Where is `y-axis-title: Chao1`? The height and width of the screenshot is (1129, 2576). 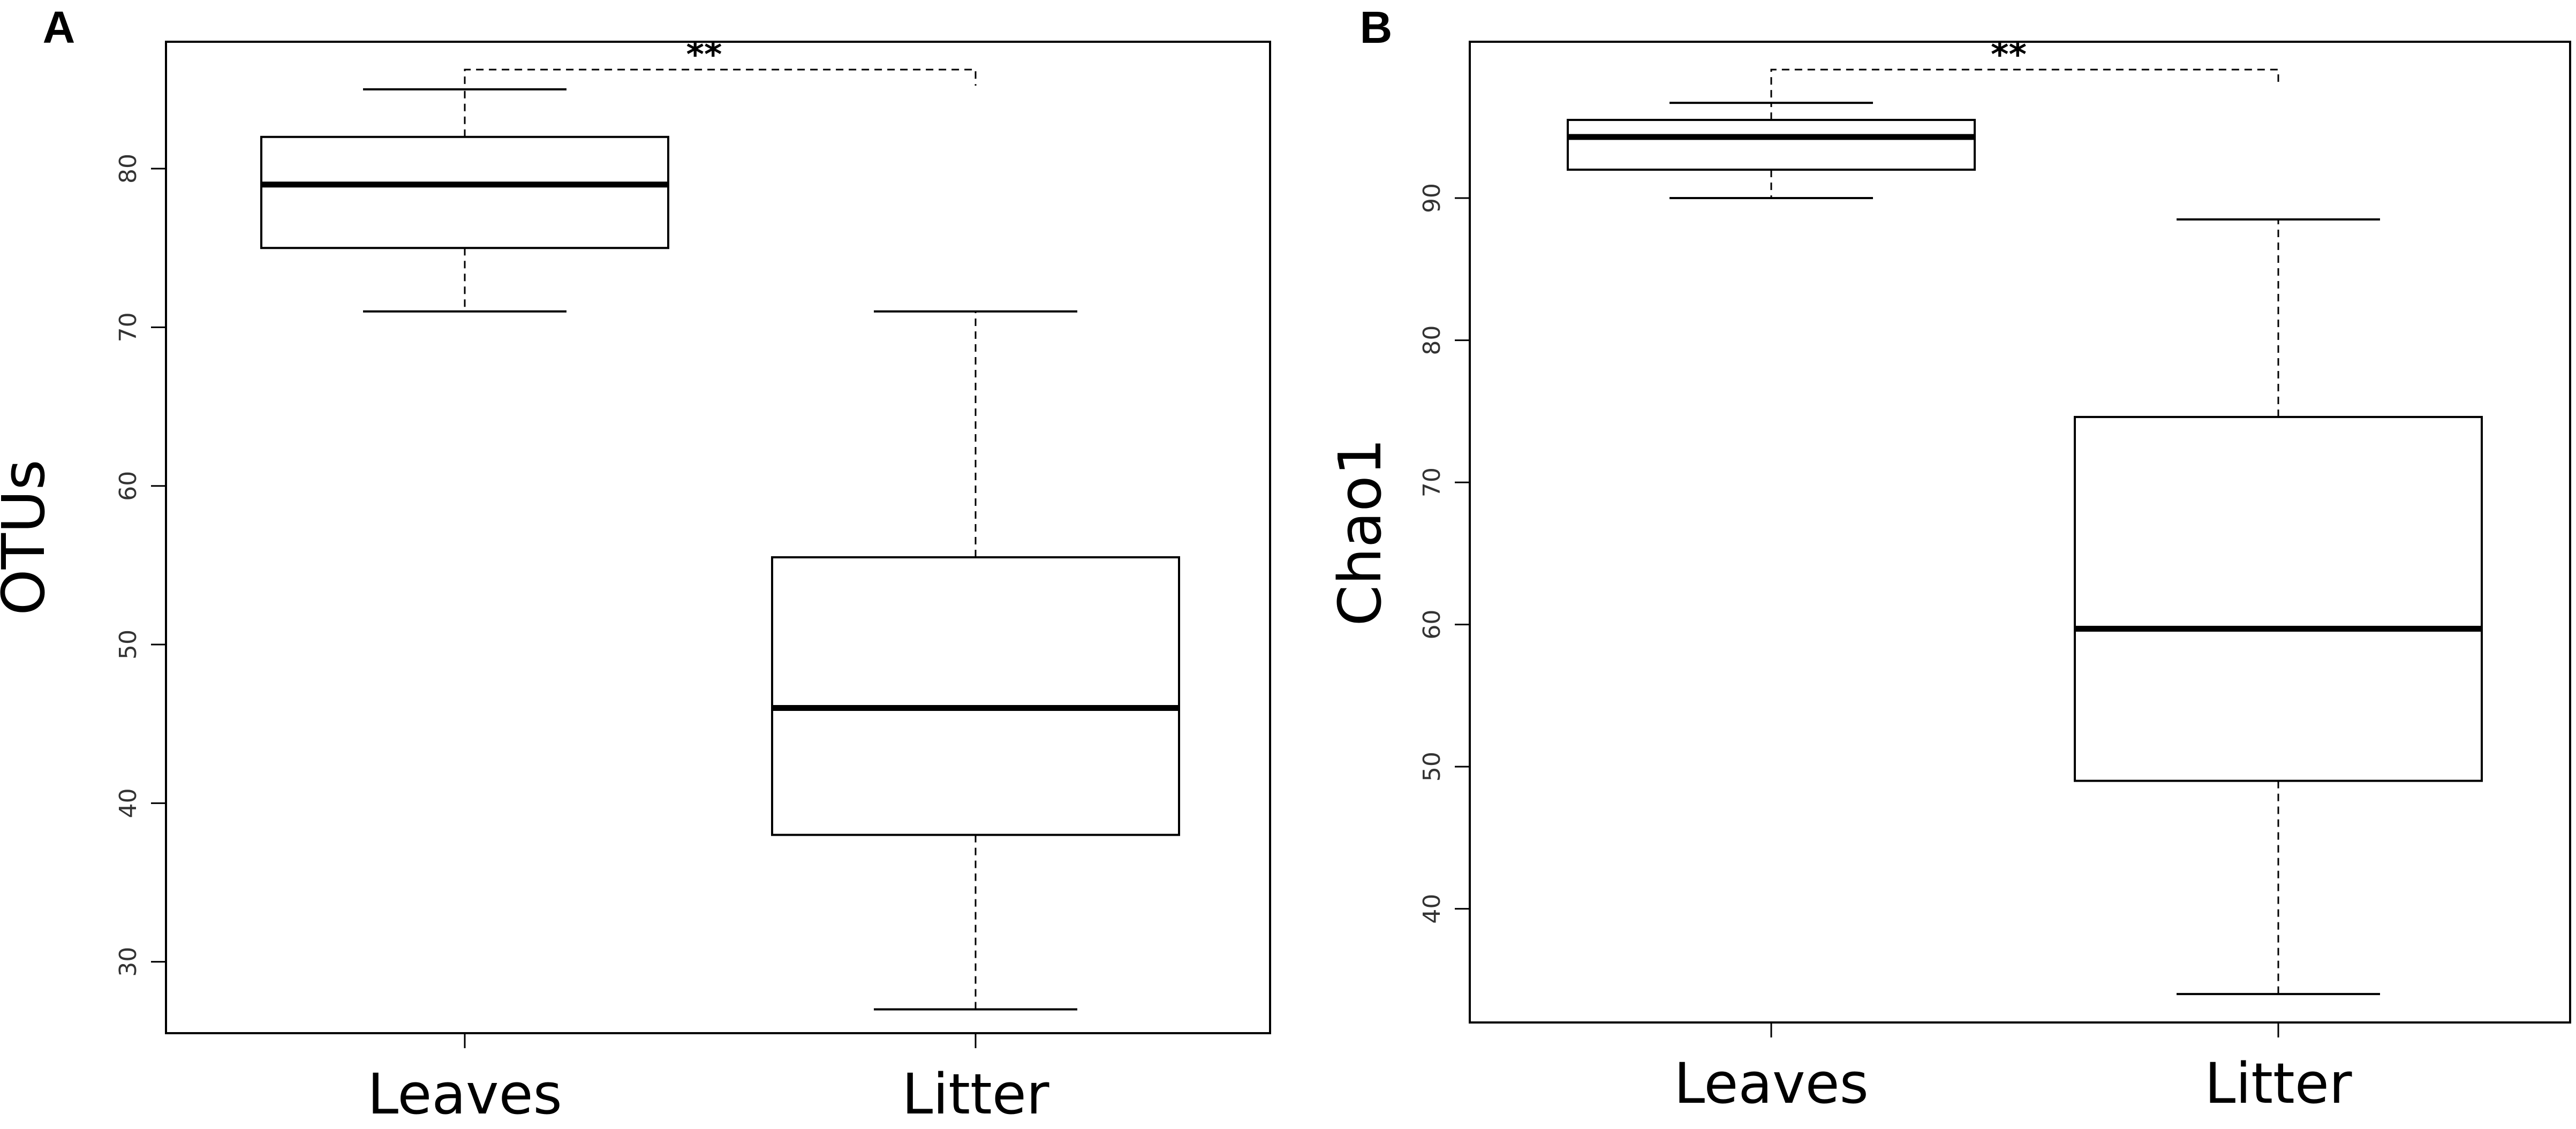 y-axis-title: Chao1 is located at coordinates (1360, 532).